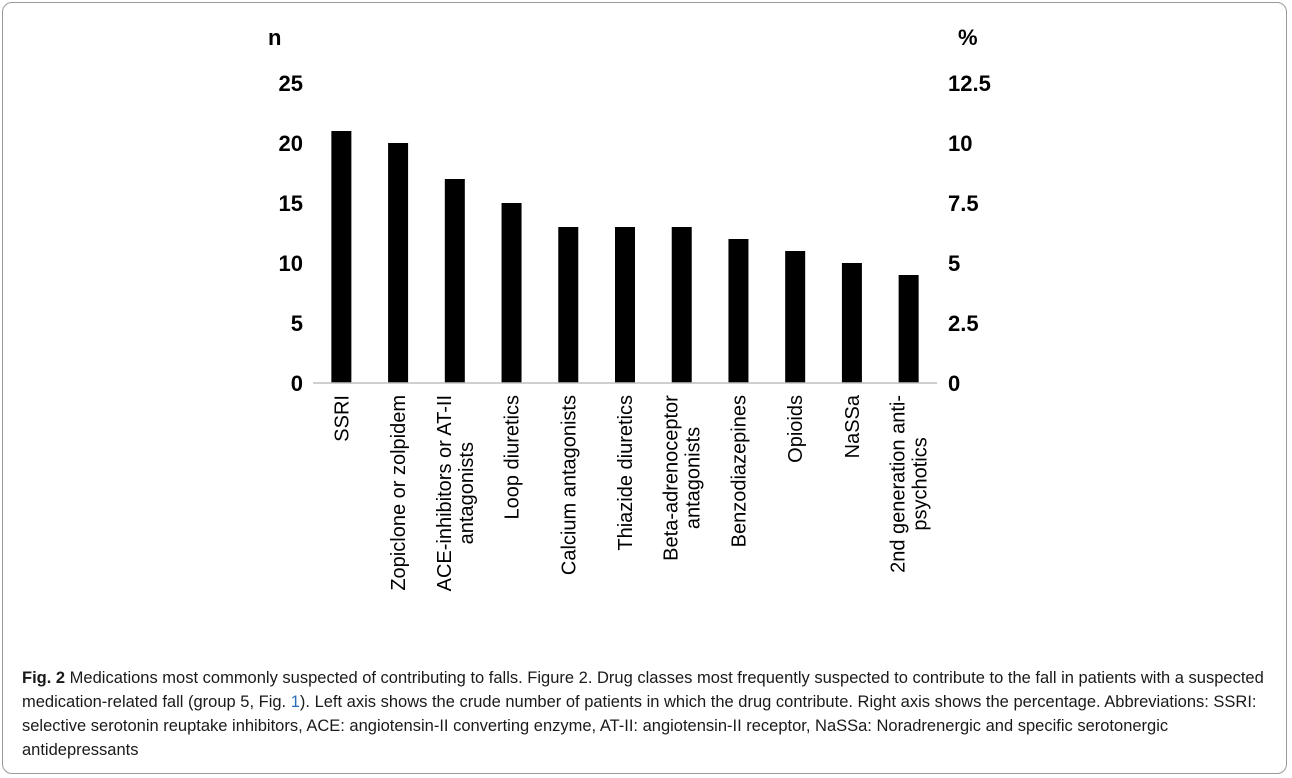 Image resolution: width=1292 pixels, height=778 pixels. Describe the element at coordinates (342, 418) in the screenshot. I see `x-tick-label: SSRI` at that location.